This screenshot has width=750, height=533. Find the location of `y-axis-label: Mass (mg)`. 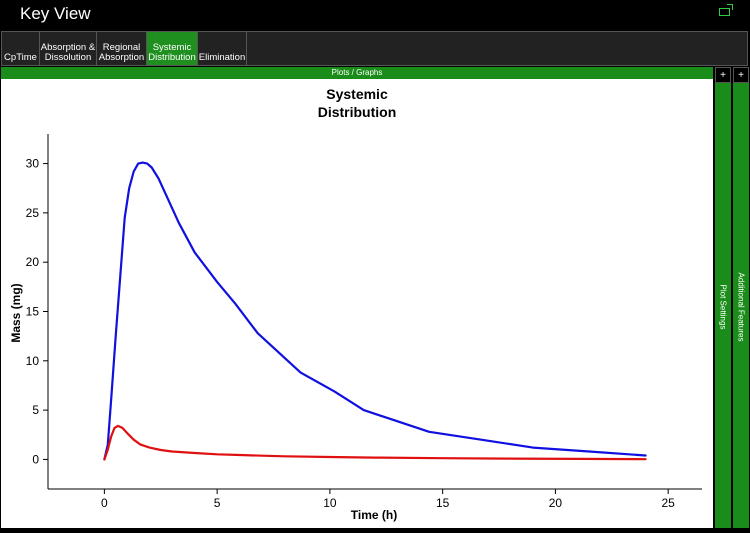

y-axis-label: Mass (mg) is located at coordinates (16, 312).